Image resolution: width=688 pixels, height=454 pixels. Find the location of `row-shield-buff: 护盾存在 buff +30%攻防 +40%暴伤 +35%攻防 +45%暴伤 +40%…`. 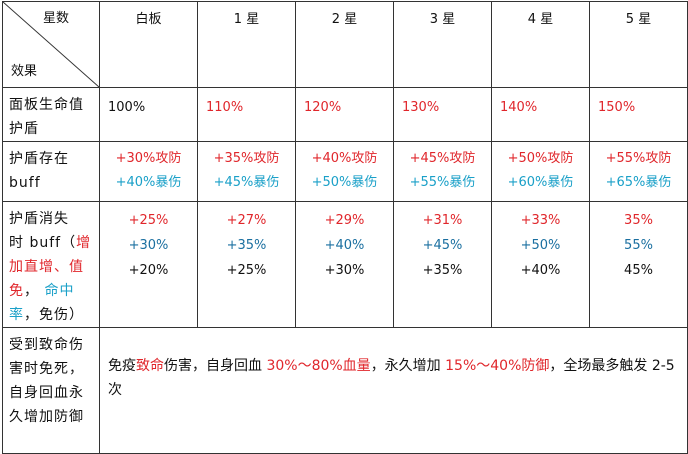

row-shield-buff: 护盾存在 buff +30%攻防 +40%暴伤 +35%攻防 +45%暴伤 +40%… is located at coordinates (345, 171).